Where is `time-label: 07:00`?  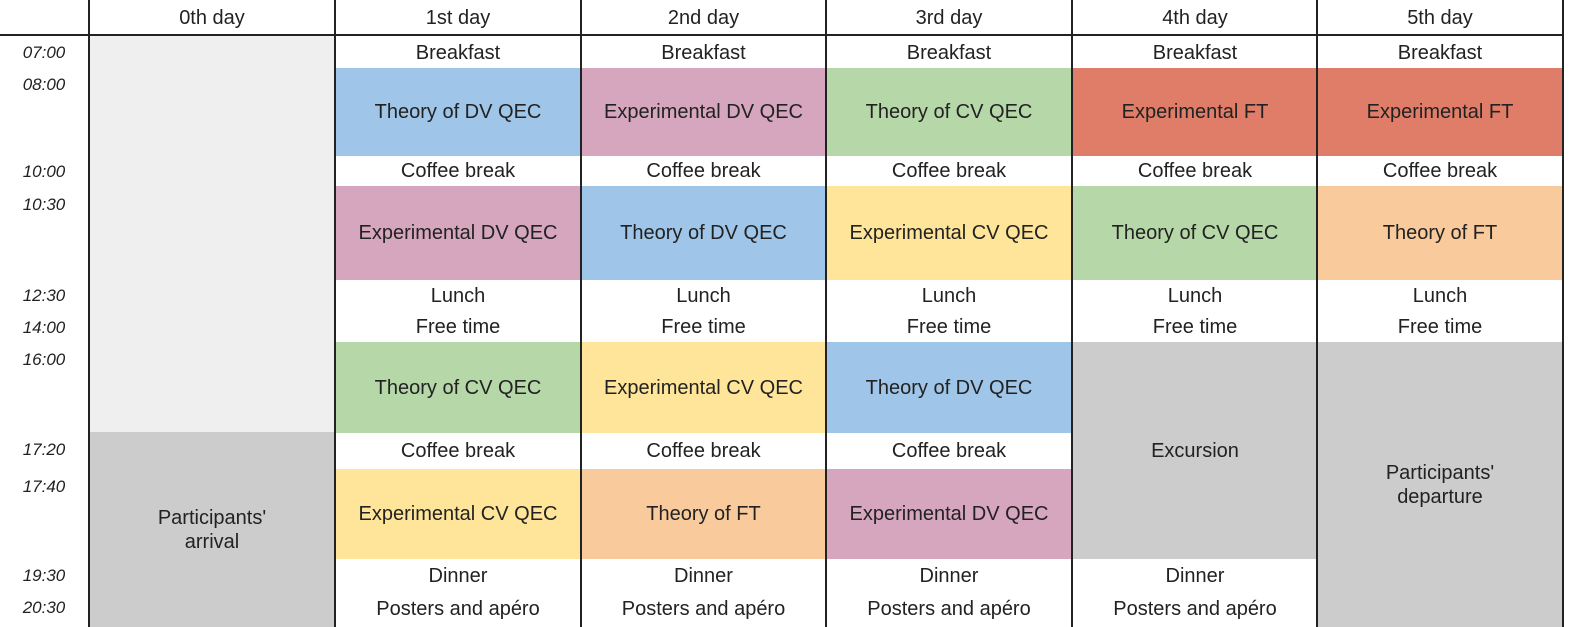
time-label: 07:00 is located at coordinates (44, 52).